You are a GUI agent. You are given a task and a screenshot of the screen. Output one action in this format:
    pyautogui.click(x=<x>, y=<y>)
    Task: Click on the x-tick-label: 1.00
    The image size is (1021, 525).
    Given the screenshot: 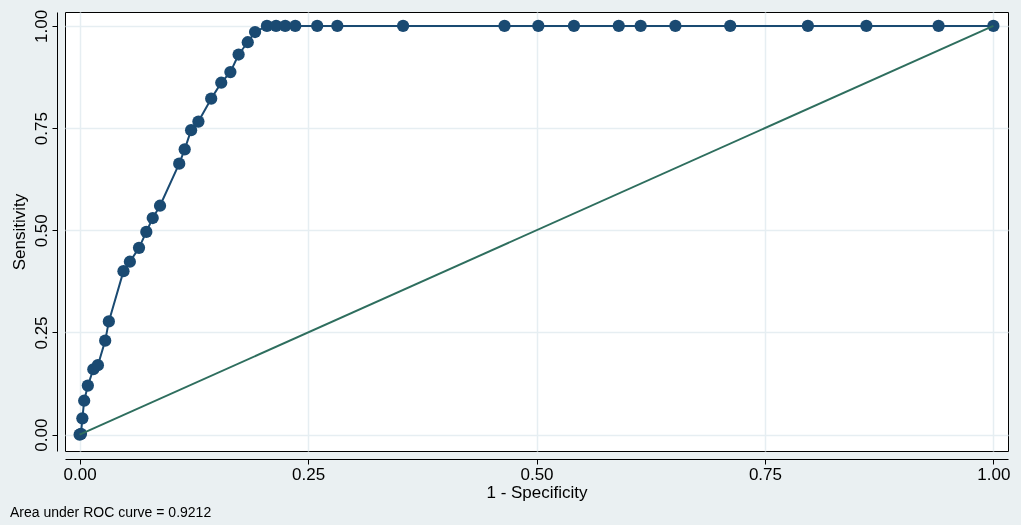 What is the action you would take?
    pyautogui.click(x=994, y=474)
    